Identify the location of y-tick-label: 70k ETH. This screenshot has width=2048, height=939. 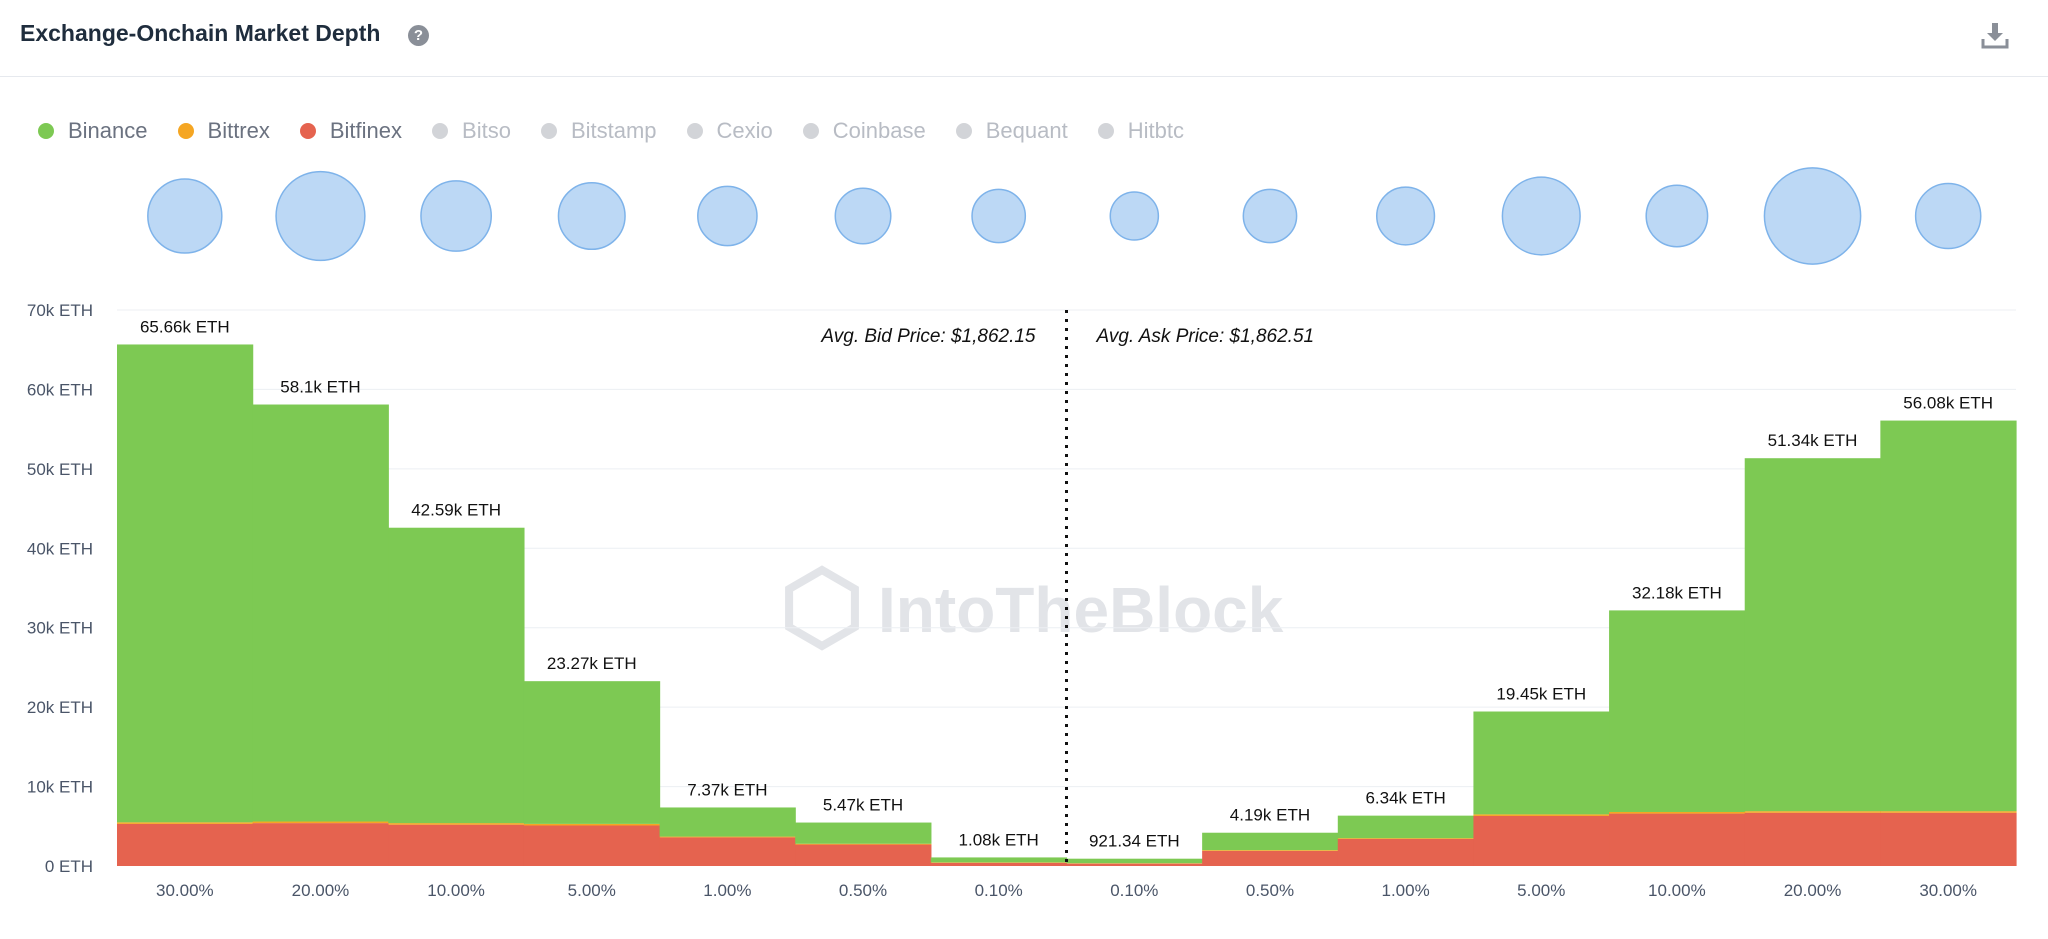
(60, 310).